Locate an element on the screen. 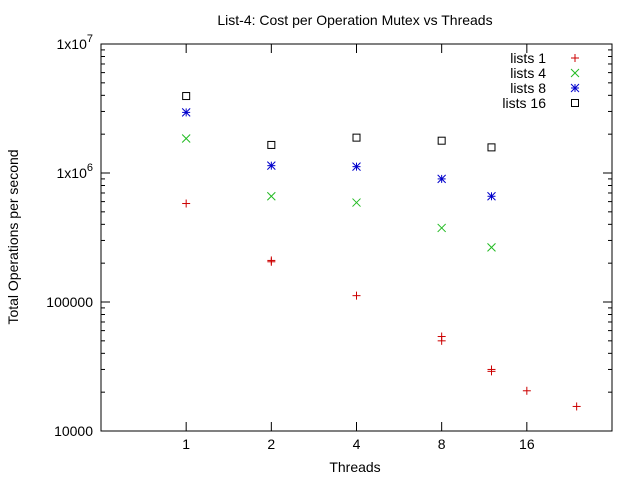 This screenshot has height=485, width=640. x-tick-label: 2 is located at coordinates (271, 444).